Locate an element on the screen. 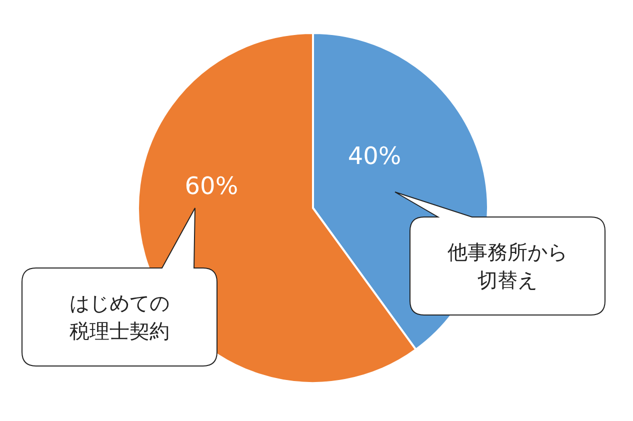  data-label: 60% is located at coordinates (211, 186).